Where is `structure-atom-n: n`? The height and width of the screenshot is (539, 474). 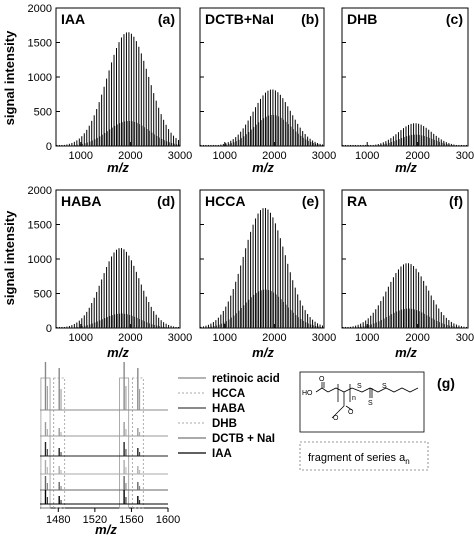 structure-atom-n: n is located at coordinates (354, 398).